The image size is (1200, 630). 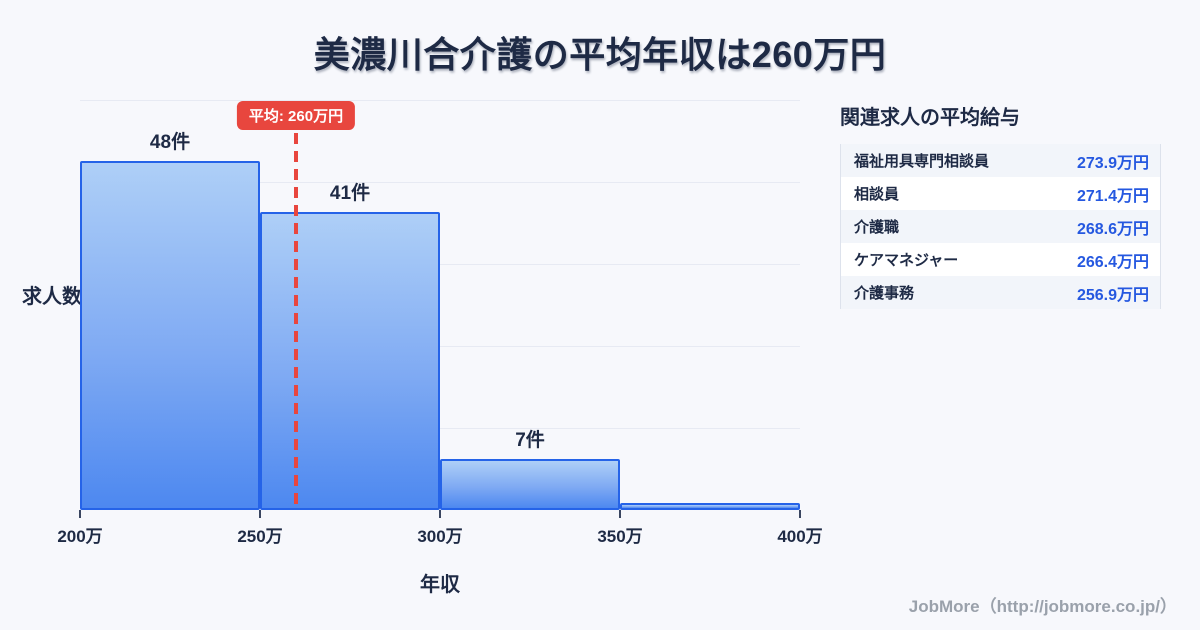 I want to click on job-title: 相談員, so click(x=877, y=194).